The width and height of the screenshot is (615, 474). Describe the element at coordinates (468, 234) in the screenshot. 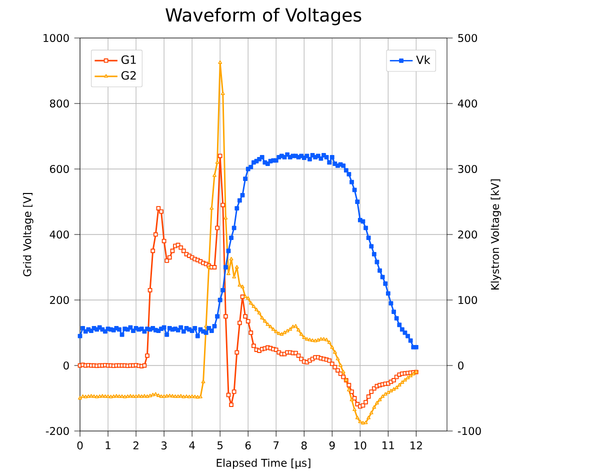

I see `y2-tick-label: 200` at that location.